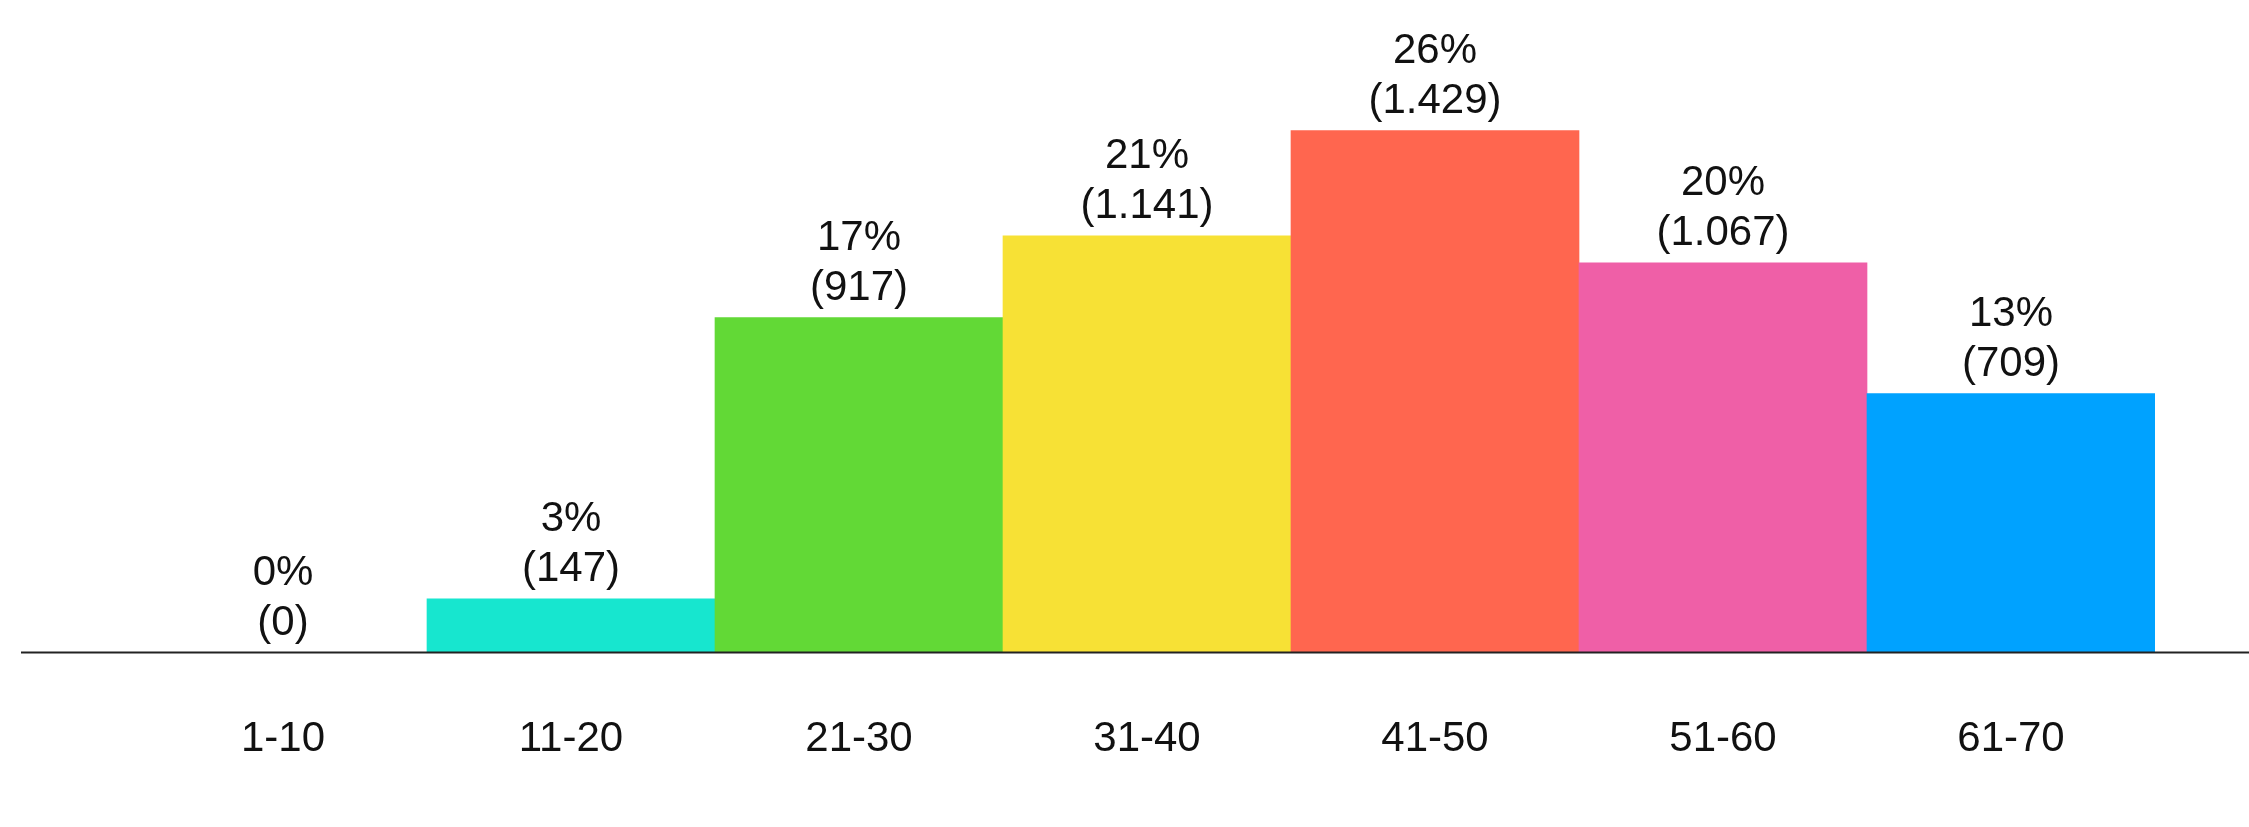 The image size is (2249, 827). What do you see at coordinates (1723, 205) in the screenshot?
I see `data-label: 20% (1.067)` at bounding box center [1723, 205].